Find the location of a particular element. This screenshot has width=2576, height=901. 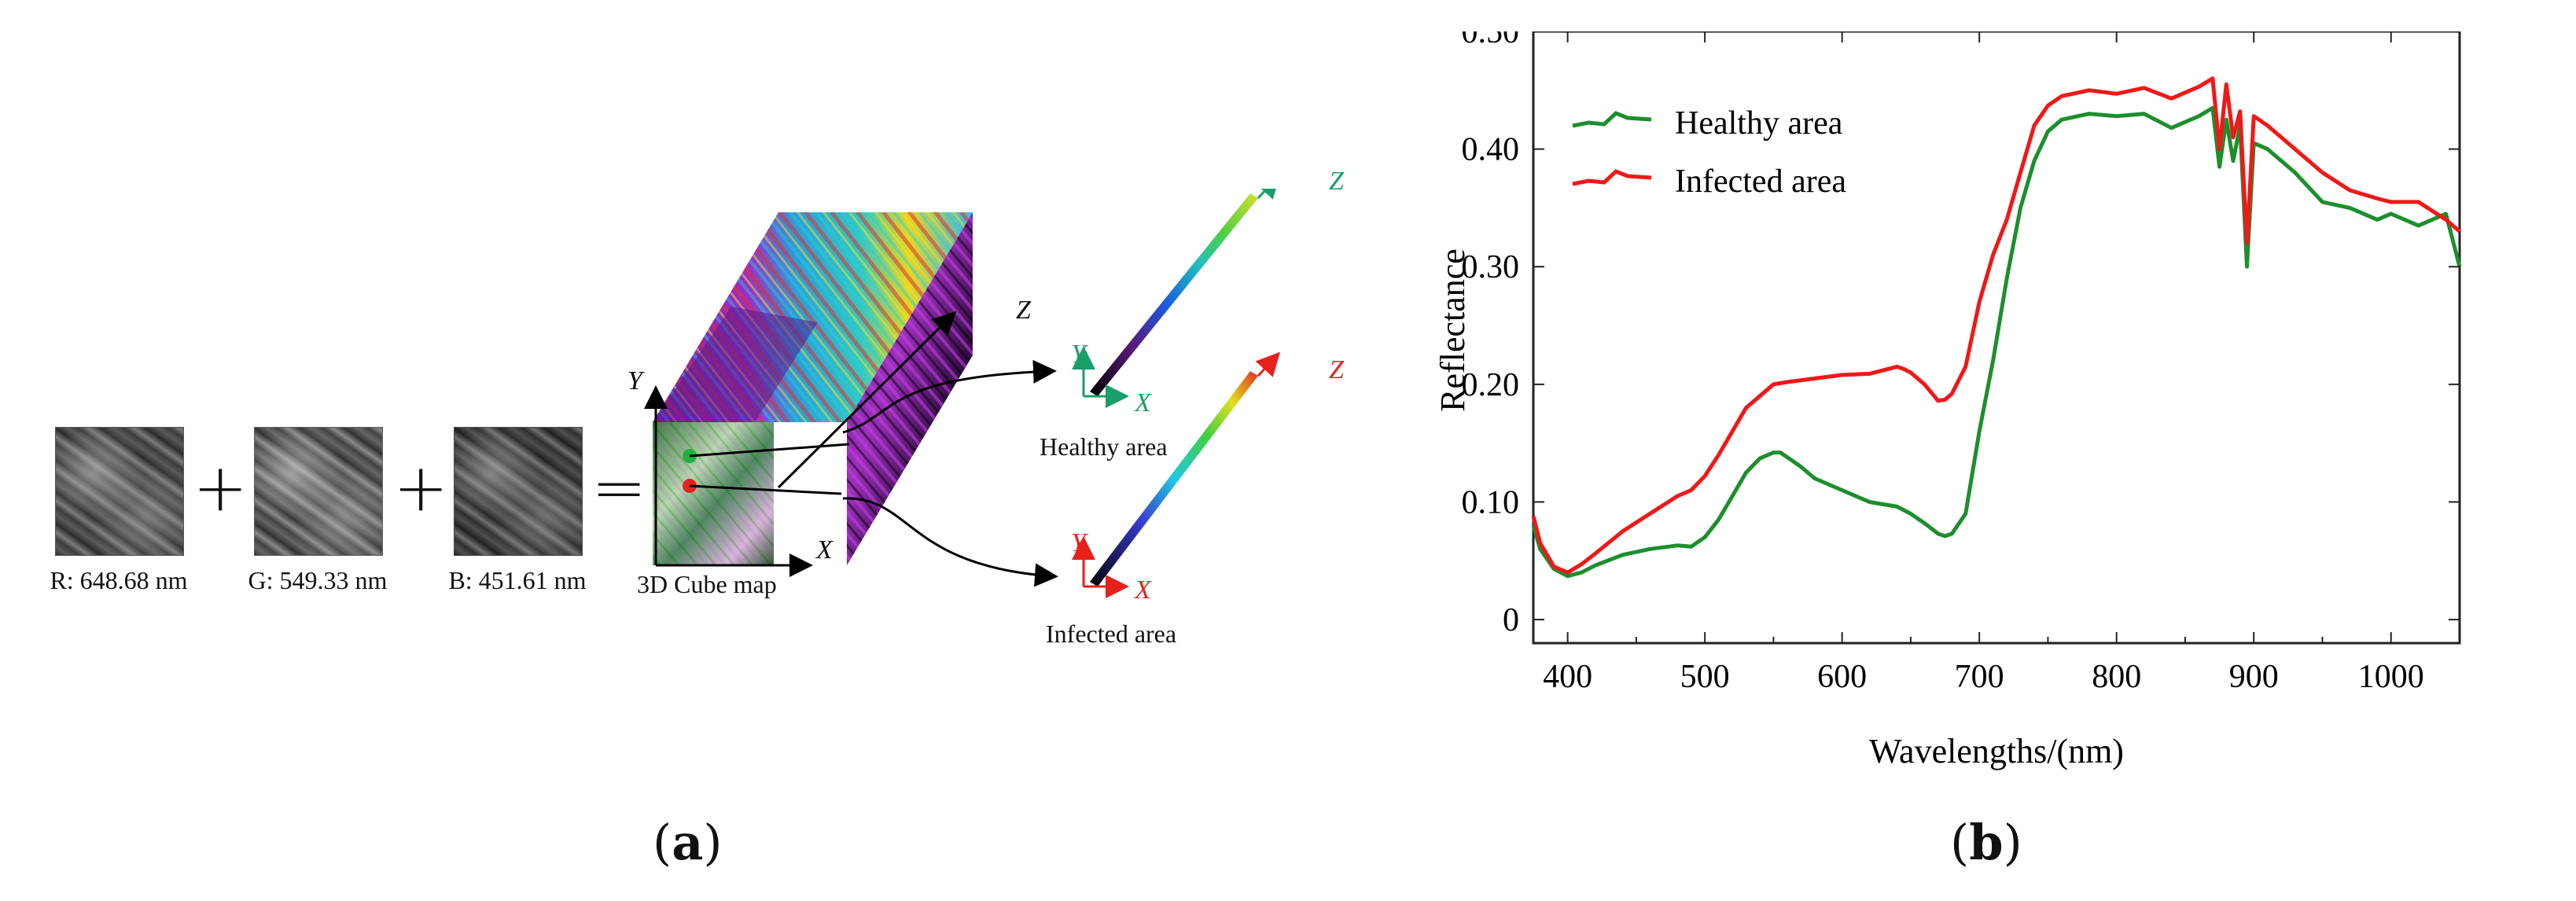

cube-axis-z-label: Z is located at coordinates (1023, 310).